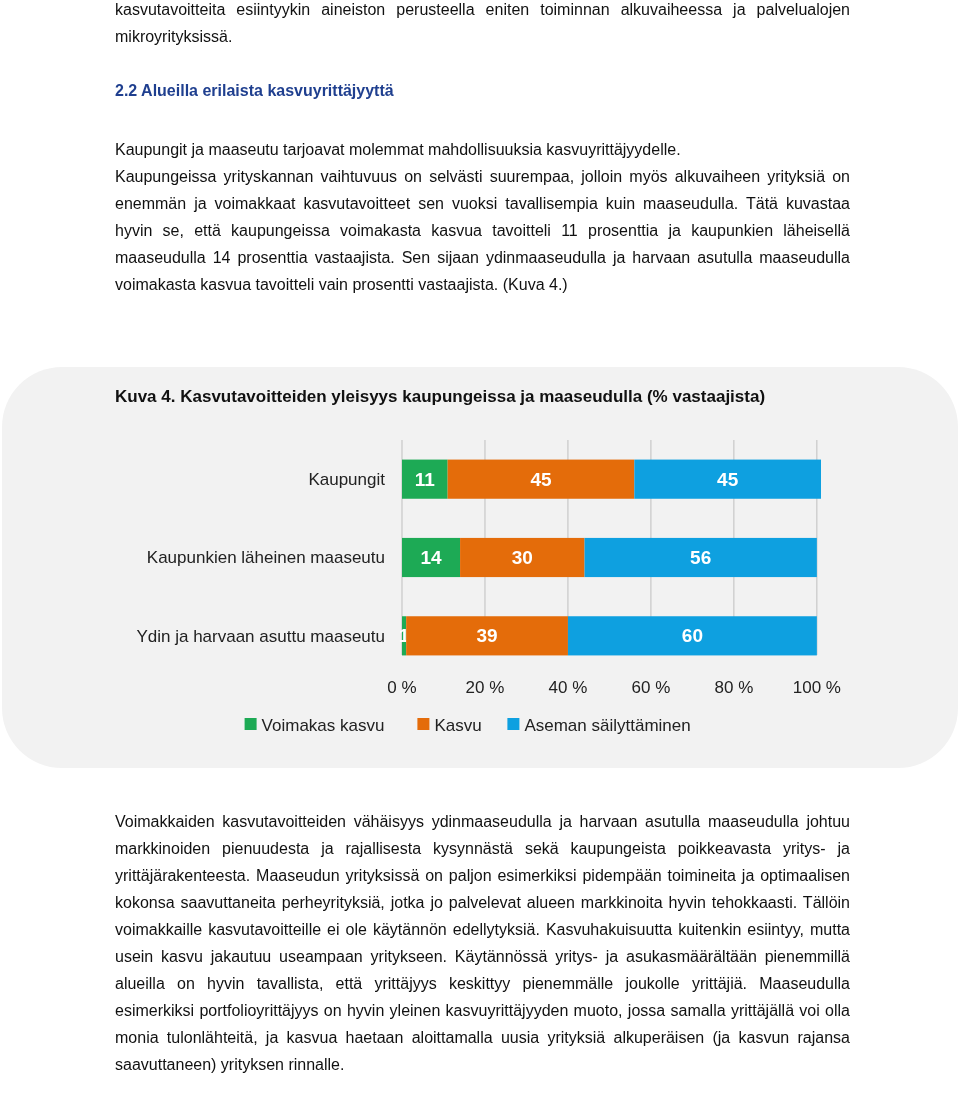 This screenshot has width=960, height=1110. I want to click on x-tick-label: 0 %, so click(402, 687).